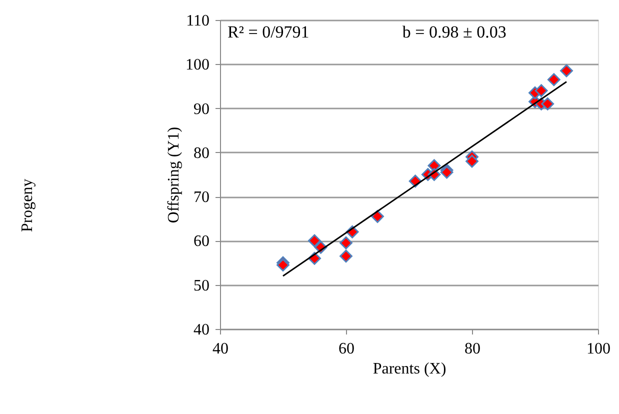 Image resolution: width=619 pixels, height=414 pixels. Describe the element at coordinates (220, 349) in the screenshot. I see `x-tick-label: 40` at that location.